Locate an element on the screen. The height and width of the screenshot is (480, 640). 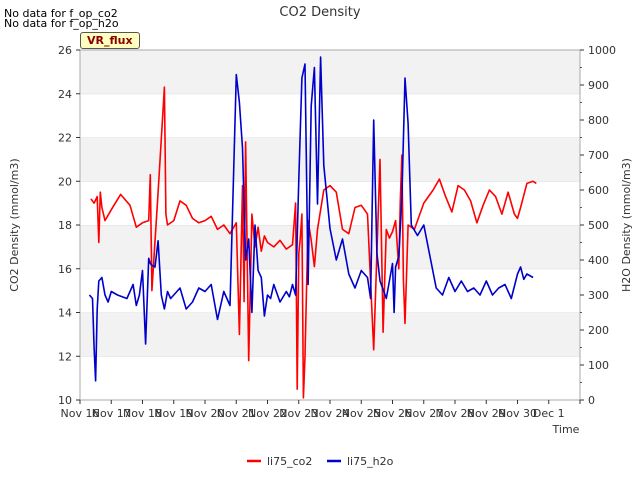
x-tick-label: Nov 25 is located at coordinates (361, 413).